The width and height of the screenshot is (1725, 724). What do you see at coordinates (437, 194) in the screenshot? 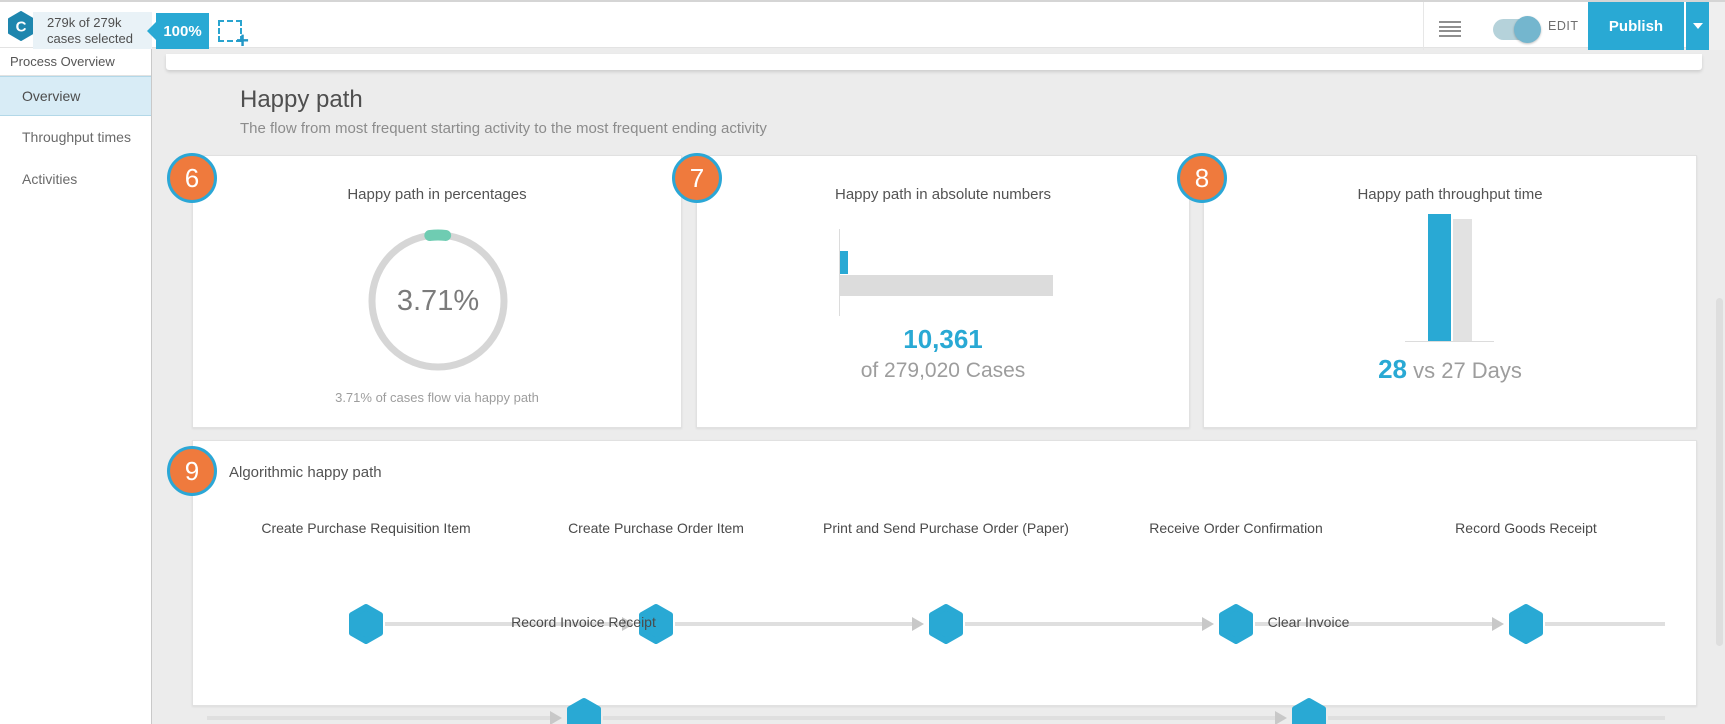
I see `card-title: Happy path in percentages` at bounding box center [437, 194].